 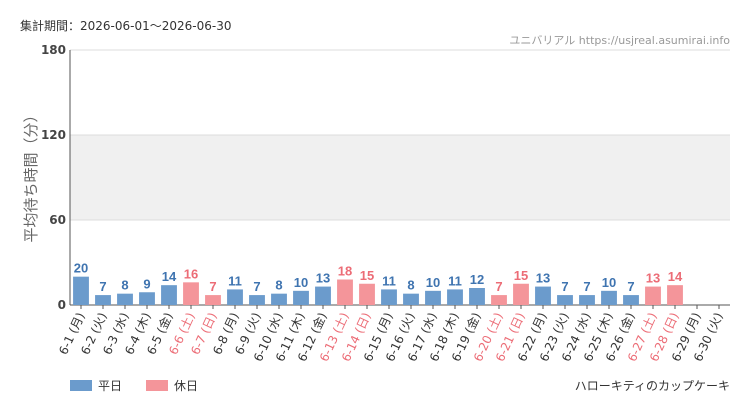 What do you see at coordinates (477, 279) in the screenshot?
I see `value-label: 12` at bounding box center [477, 279].